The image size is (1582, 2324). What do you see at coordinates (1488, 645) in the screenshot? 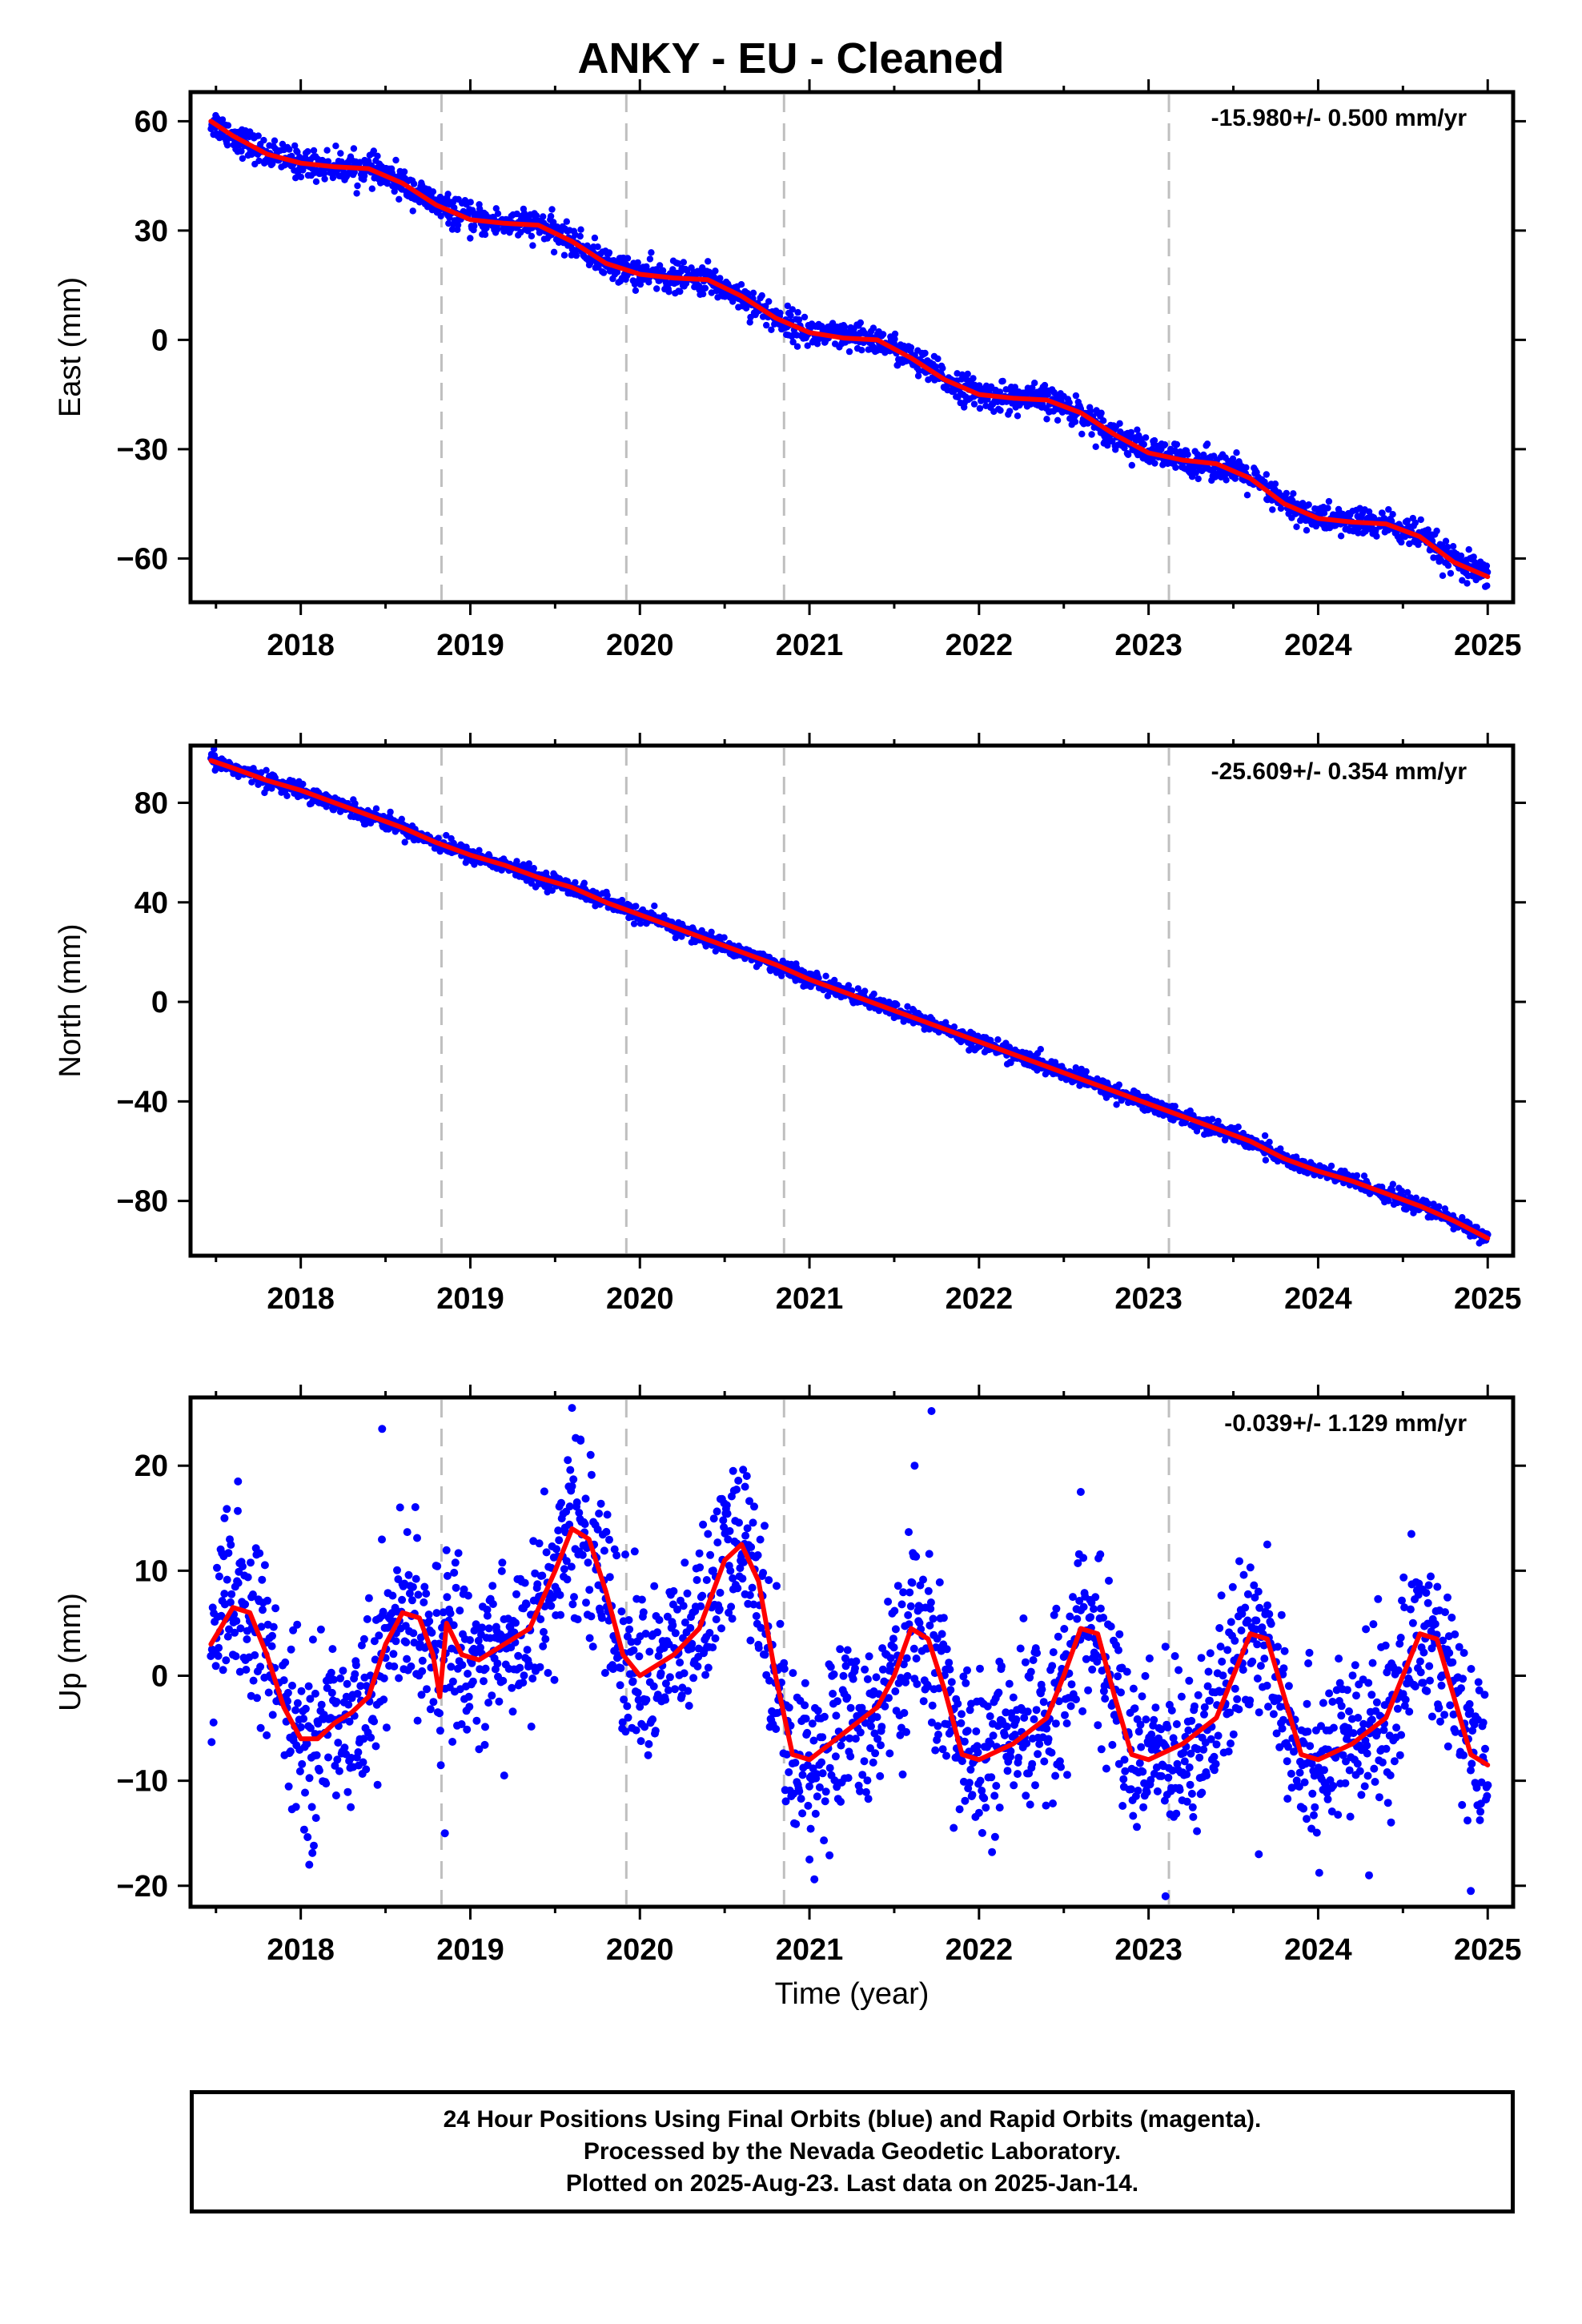
I see `x-tick-label: 2025` at bounding box center [1488, 645].